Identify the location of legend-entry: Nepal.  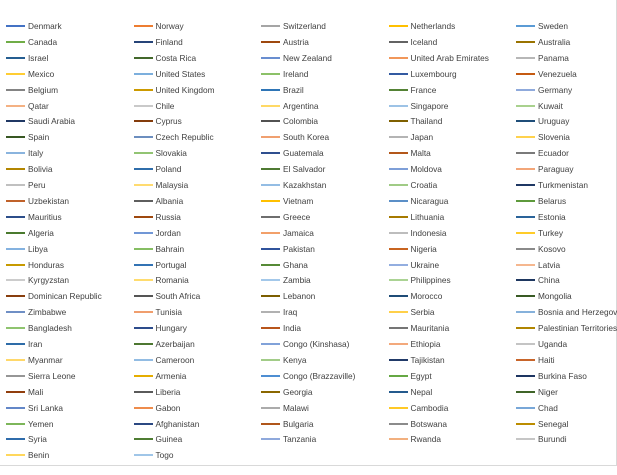
(410, 392).